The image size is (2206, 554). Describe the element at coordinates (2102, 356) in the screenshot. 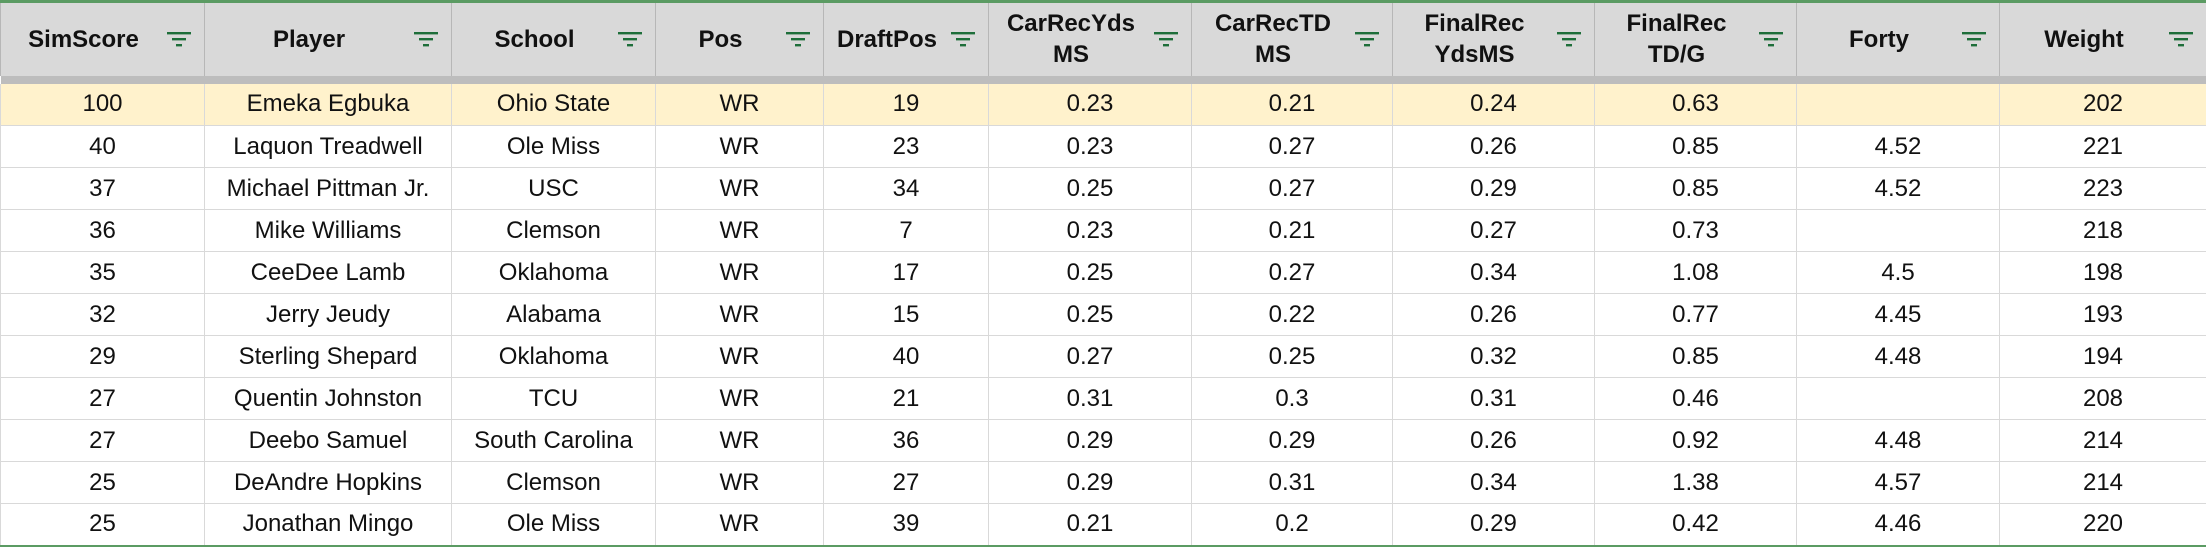

I see `table-cell: 194` at that location.